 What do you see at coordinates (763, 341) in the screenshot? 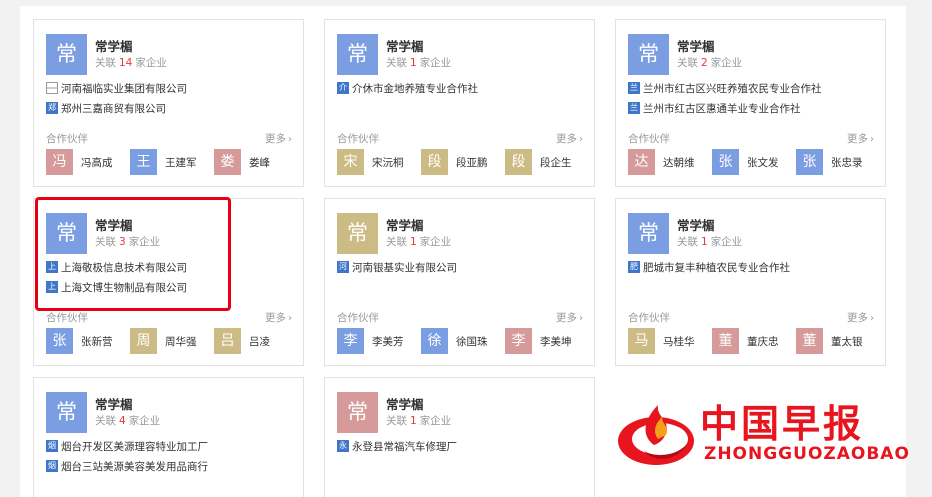
I see `partner-name: 董庆忠` at bounding box center [763, 341].